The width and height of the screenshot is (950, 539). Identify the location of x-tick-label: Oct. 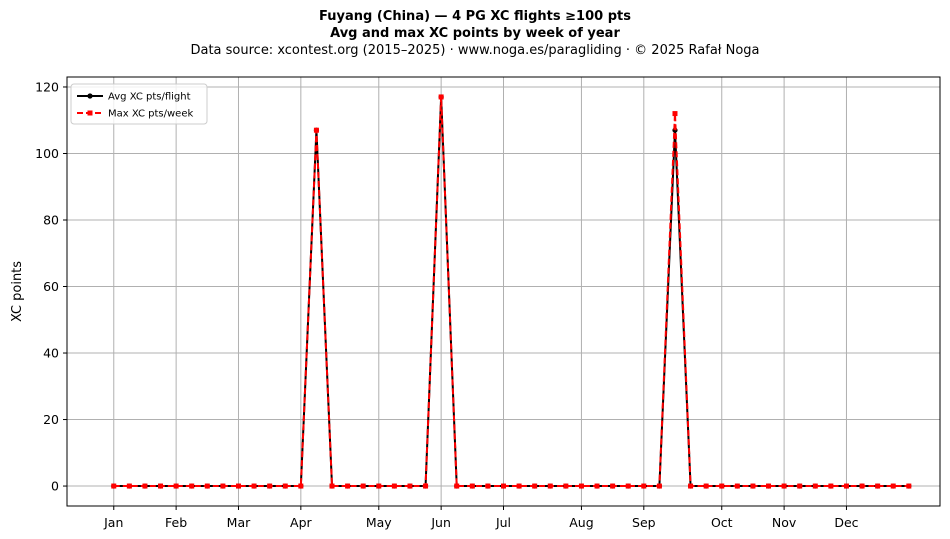
(722, 522).